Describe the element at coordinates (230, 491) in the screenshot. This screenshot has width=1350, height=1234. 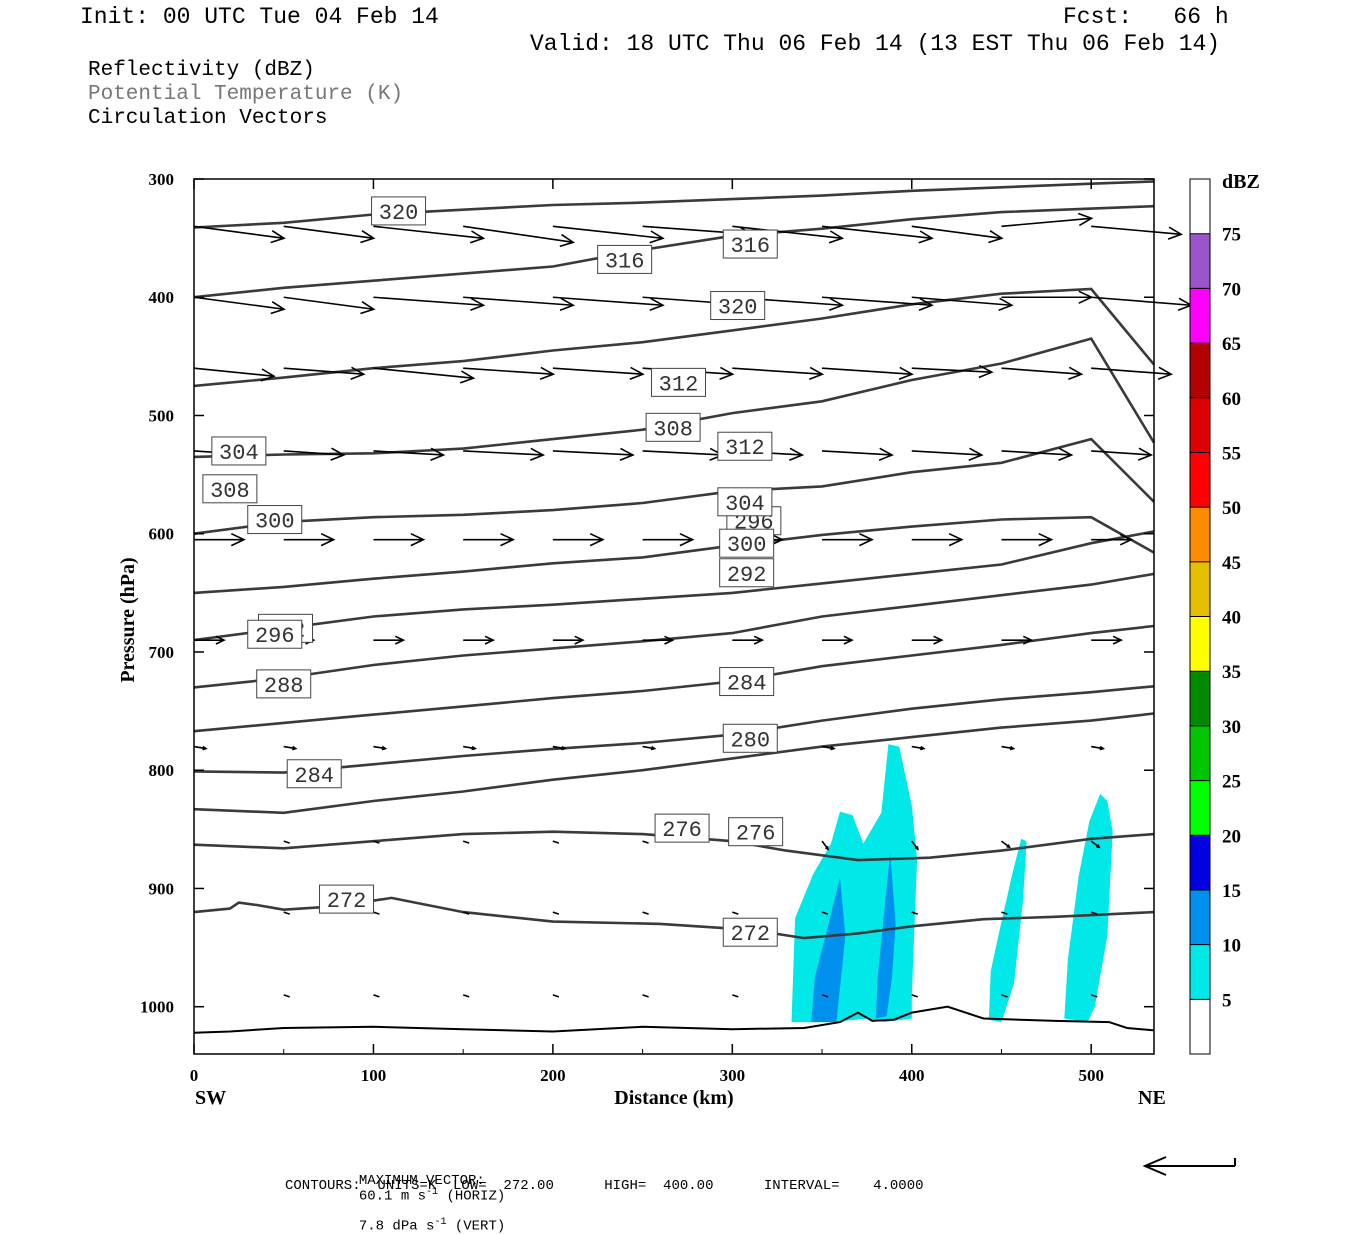
I see `contour-label-text: 308` at that location.